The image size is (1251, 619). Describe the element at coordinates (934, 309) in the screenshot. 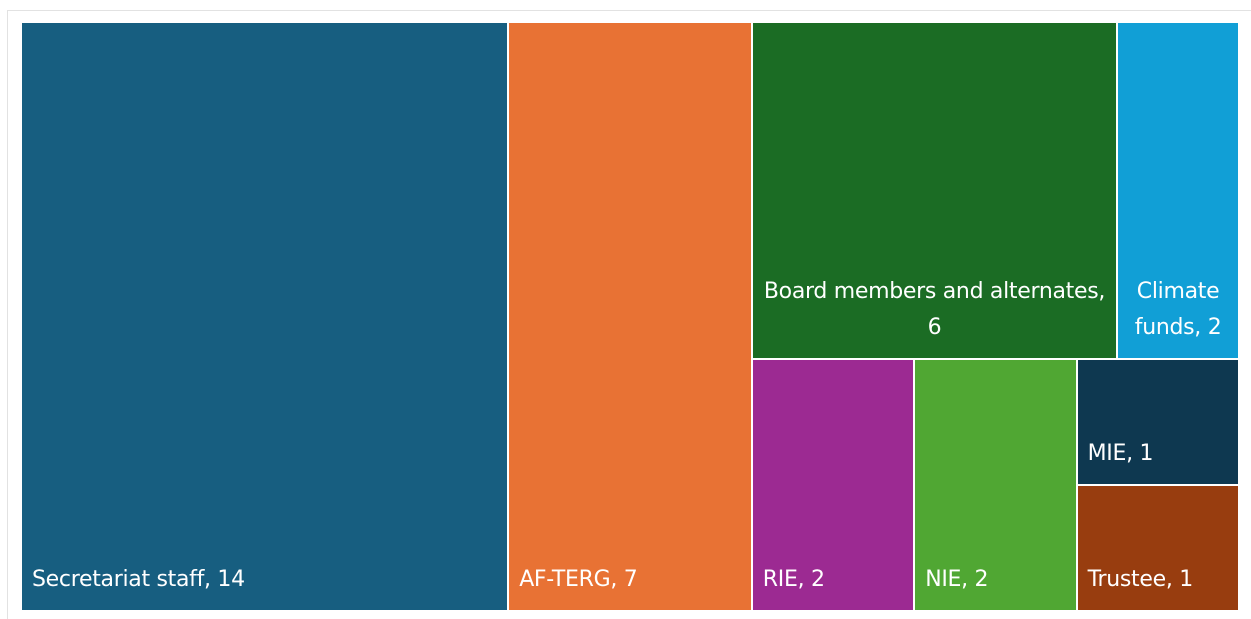

I see `data-label: Board members and alternates, 6` at that location.